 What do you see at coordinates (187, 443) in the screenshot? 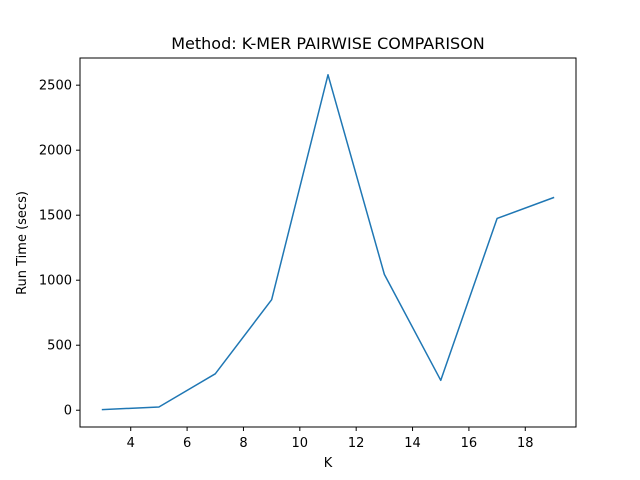
I see `x-tick-label: 6` at bounding box center [187, 443].